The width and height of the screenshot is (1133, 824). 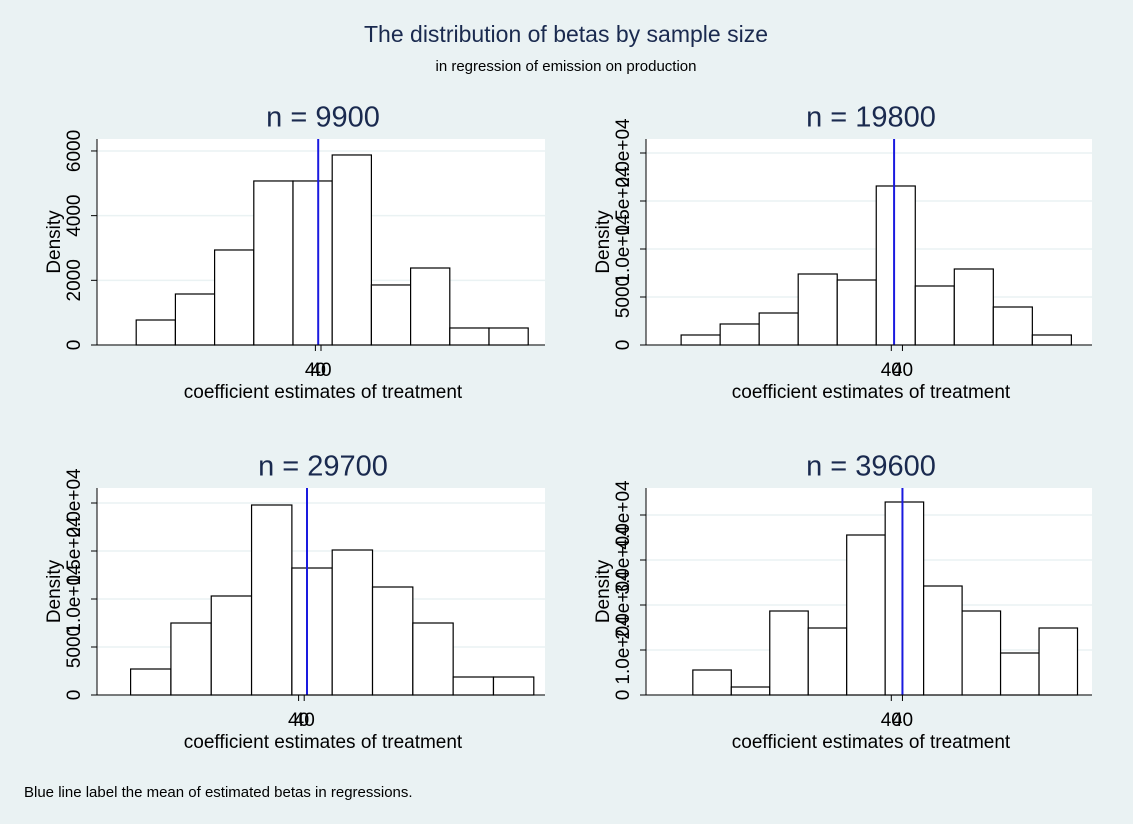 What do you see at coordinates (323, 118) in the screenshot?
I see `panel-title: n = 9900` at bounding box center [323, 118].